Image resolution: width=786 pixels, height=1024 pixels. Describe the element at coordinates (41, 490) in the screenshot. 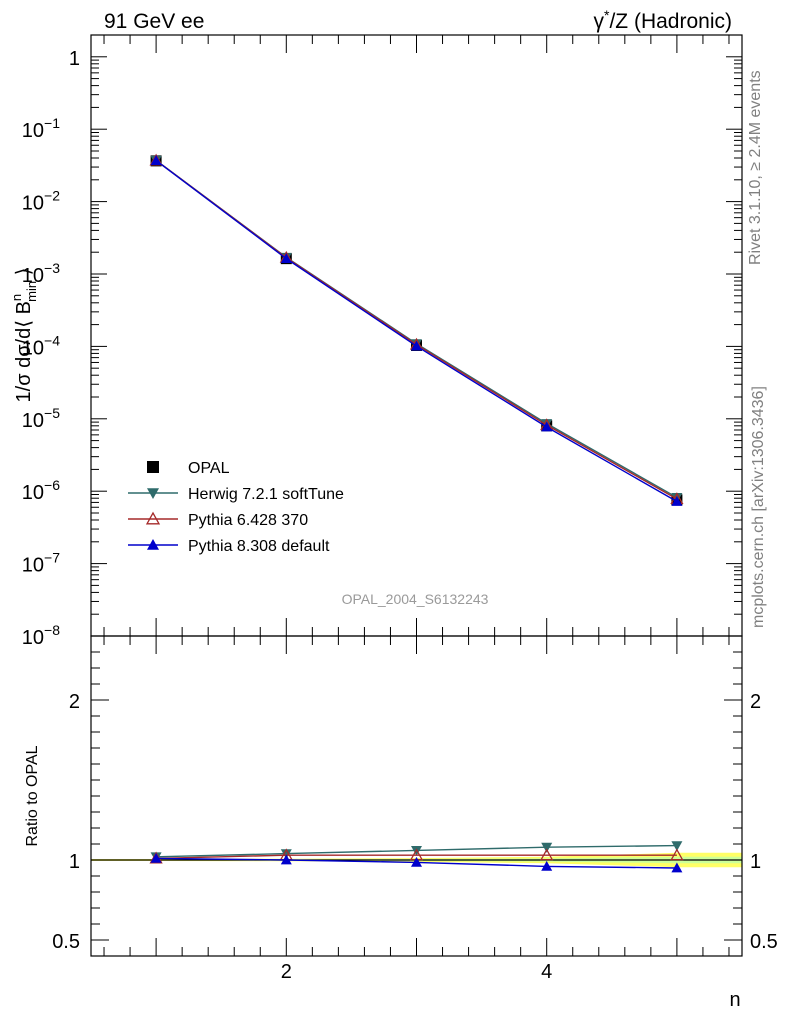

I see `main-y-tick-label: 10⁻⁶` at that location.